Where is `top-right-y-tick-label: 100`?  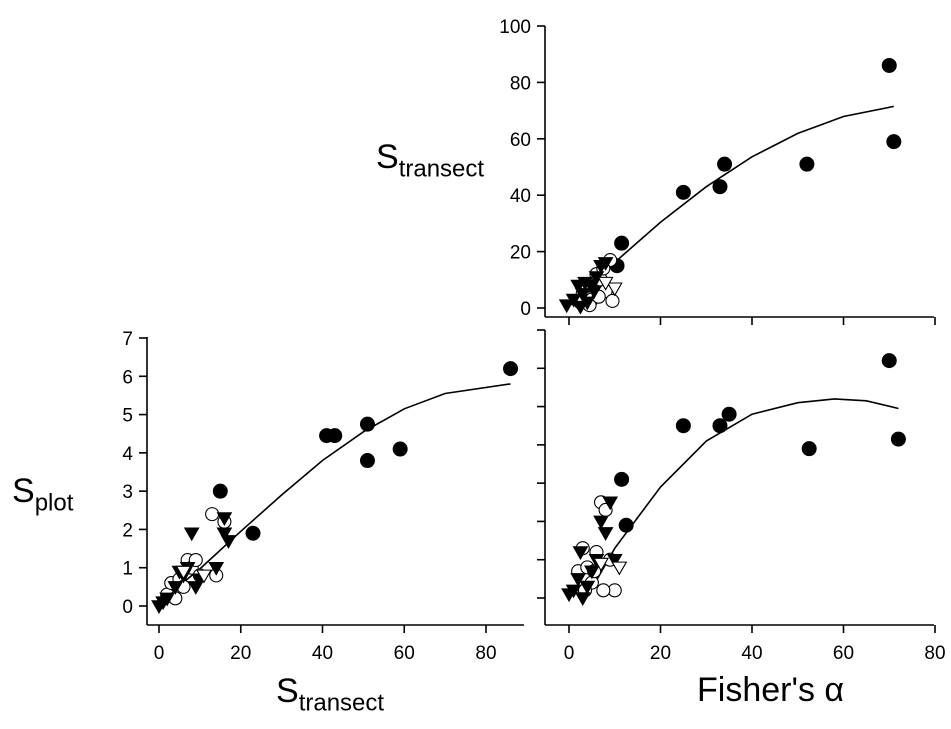 top-right-y-tick-label: 100 is located at coordinates (515, 27).